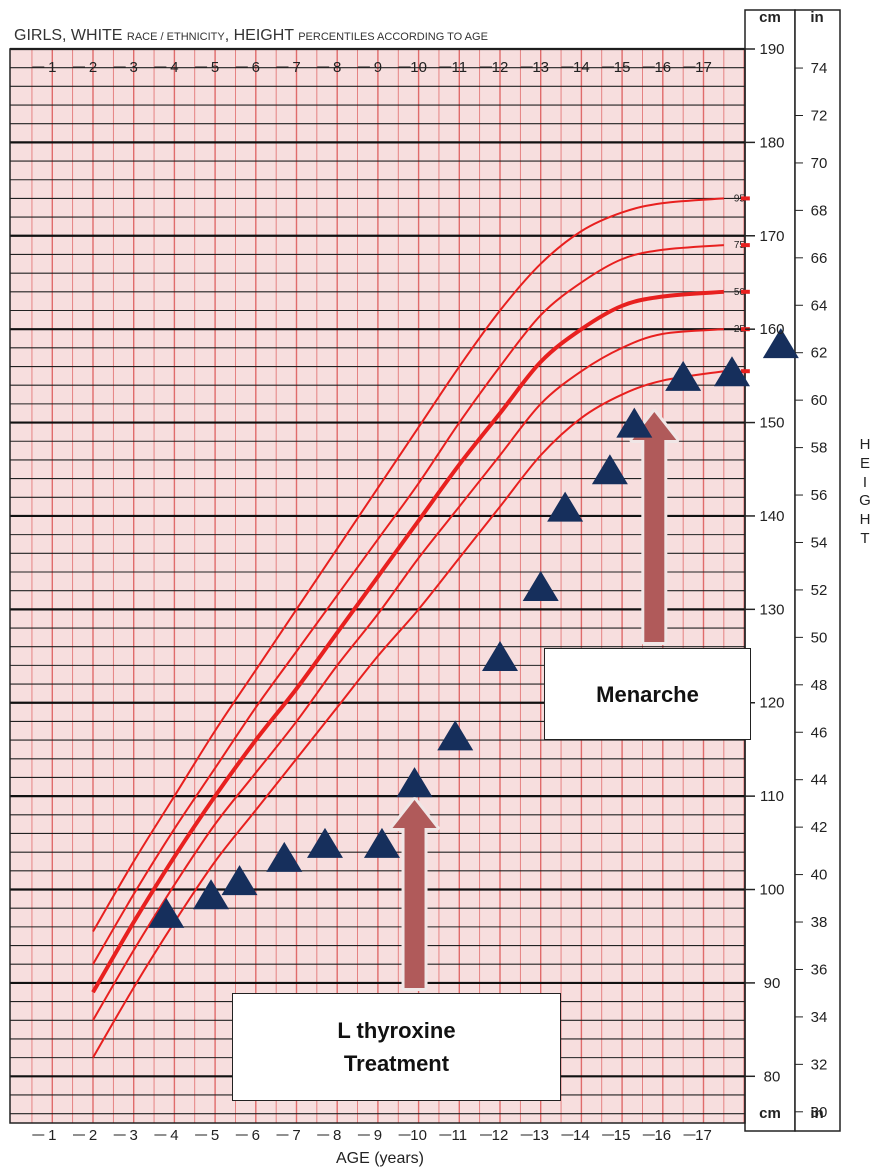 The image size is (872, 1175). I want to click on in-tick-label: 46, so click(819, 732).